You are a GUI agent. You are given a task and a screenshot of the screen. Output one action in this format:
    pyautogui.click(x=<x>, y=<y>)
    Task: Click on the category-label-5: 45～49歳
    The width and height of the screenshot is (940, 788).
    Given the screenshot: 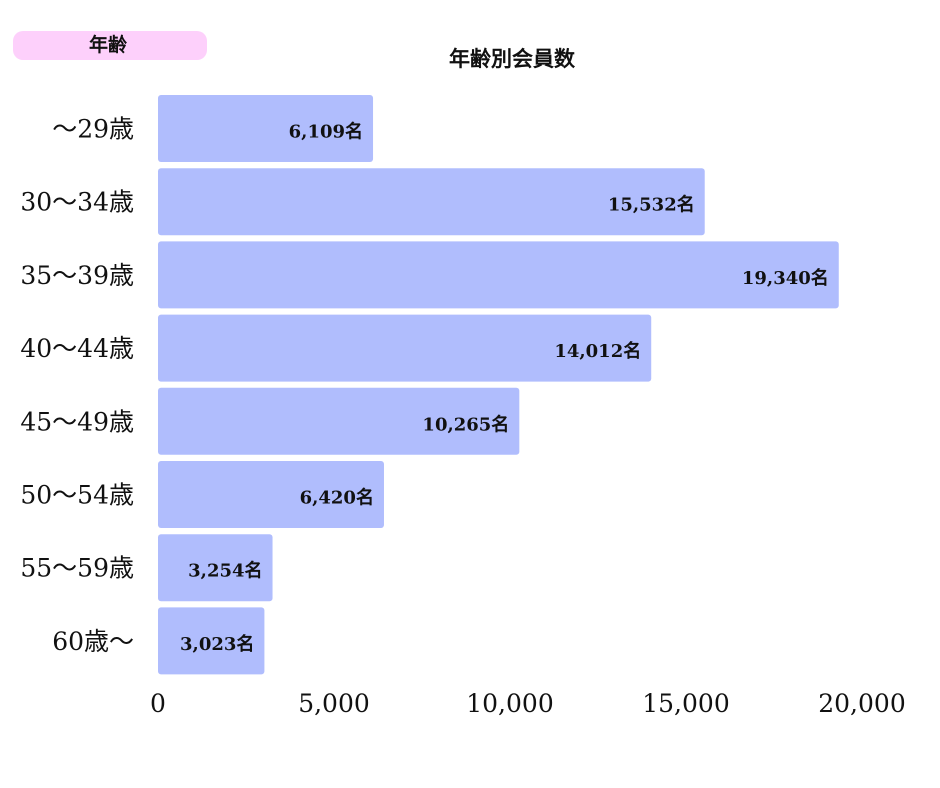 What is the action you would take?
    pyautogui.click(x=77, y=421)
    